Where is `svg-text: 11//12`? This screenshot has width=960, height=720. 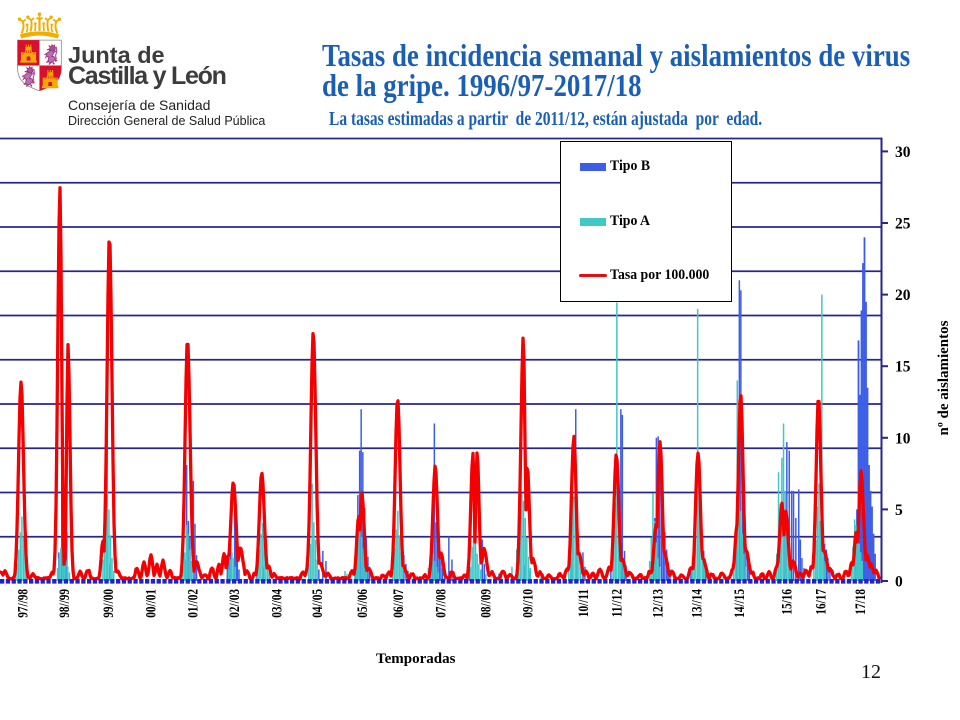
svg-text: 11//12 is located at coordinates (616, 603).